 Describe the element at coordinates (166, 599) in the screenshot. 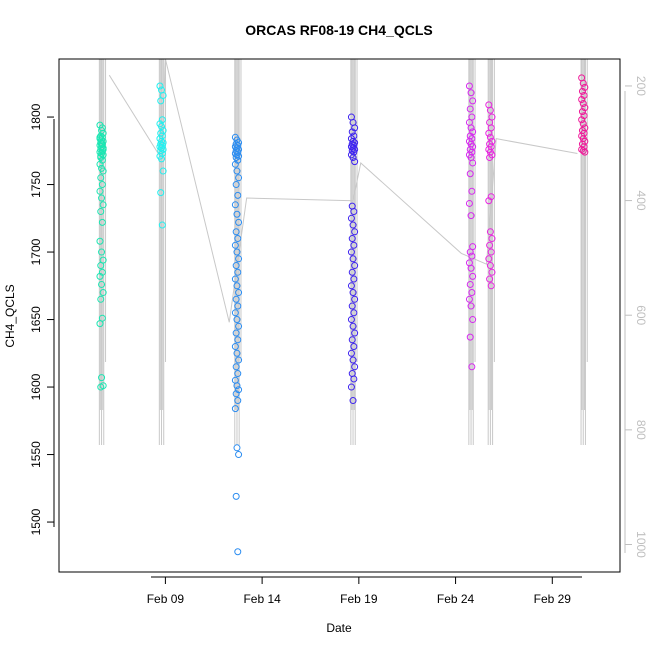

I see `x-tick-label: Feb 09` at that location.